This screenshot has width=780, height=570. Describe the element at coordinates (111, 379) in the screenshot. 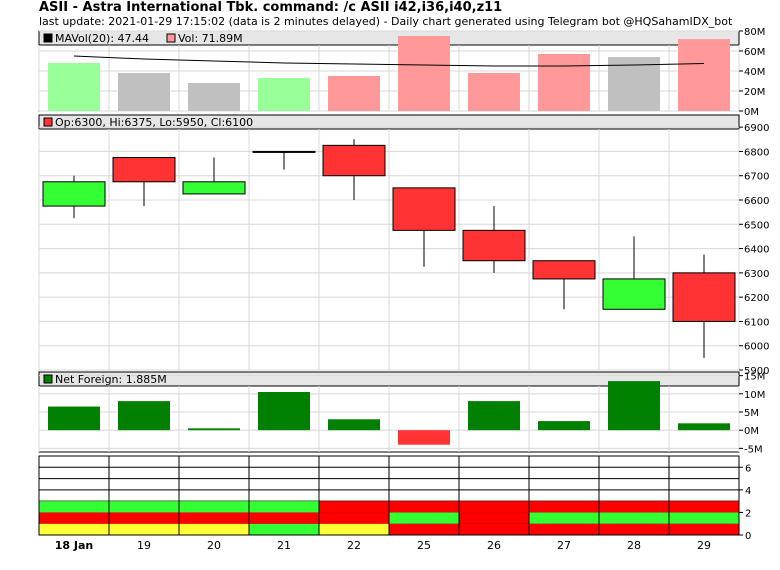

I see `net-foreign-legend: Net Foreign: 1.885M` at that location.